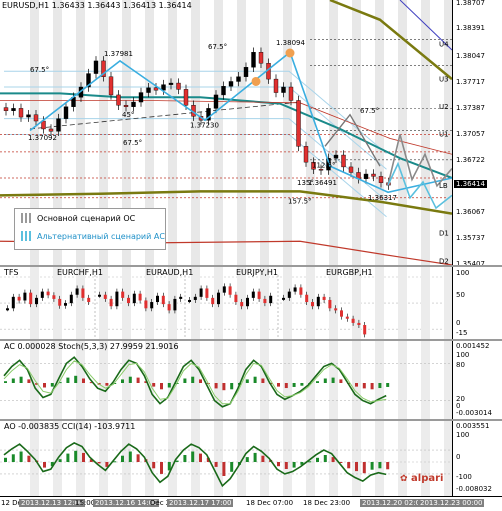 The height and width of the screenshot is (511, 502). I want to click on tfs-axis: 100 50 0 -15, so click(477, 303).